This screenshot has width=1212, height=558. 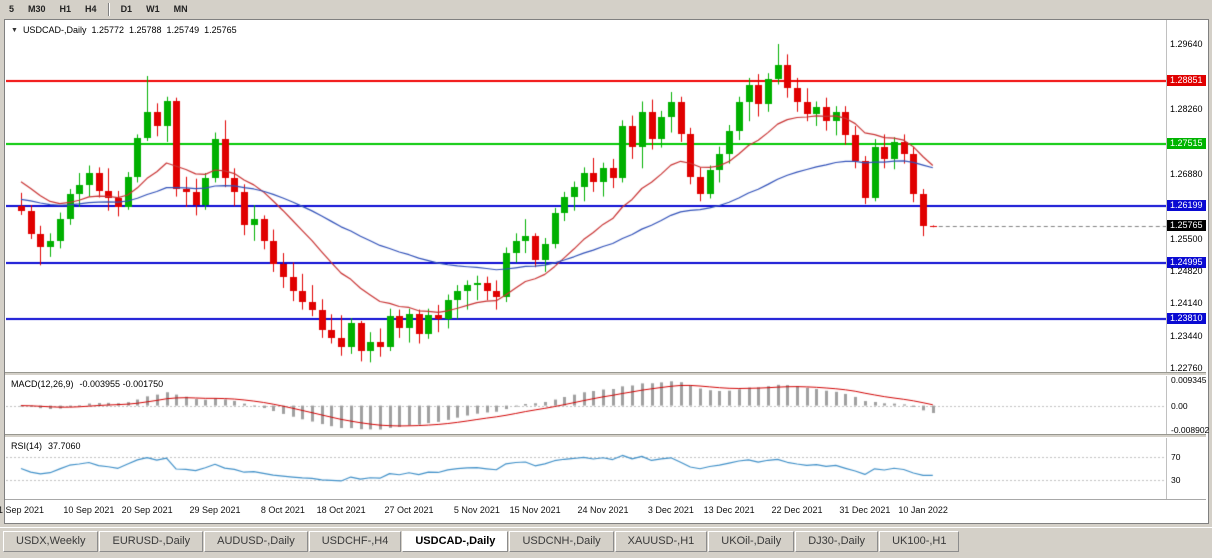 I want to click on ohlc-close: 1.25765, so click(x=220, y=30).